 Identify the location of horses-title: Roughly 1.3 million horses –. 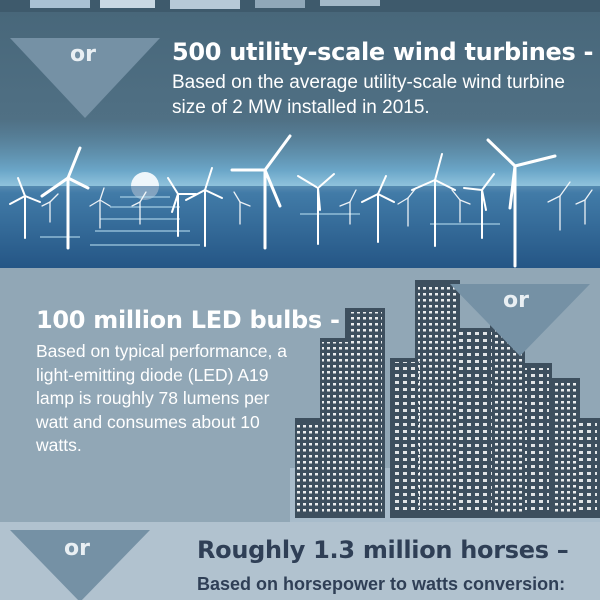
(383, 550).